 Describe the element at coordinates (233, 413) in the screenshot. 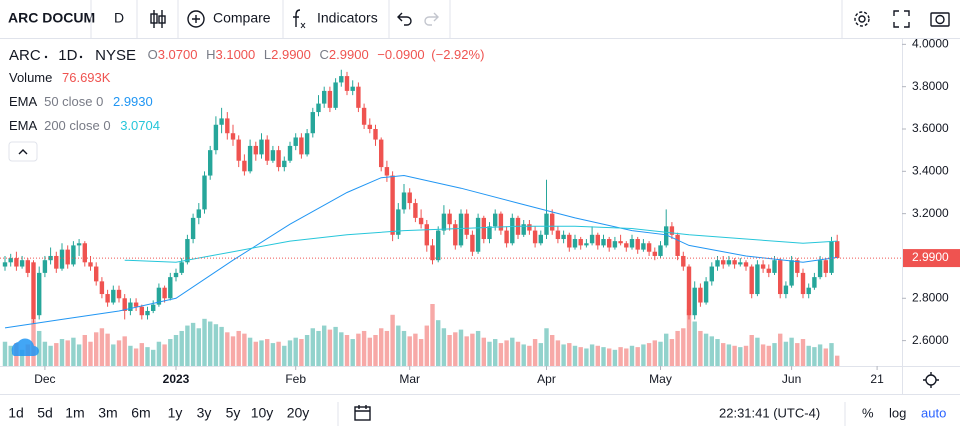

I see `range-button: 5y` at that location.